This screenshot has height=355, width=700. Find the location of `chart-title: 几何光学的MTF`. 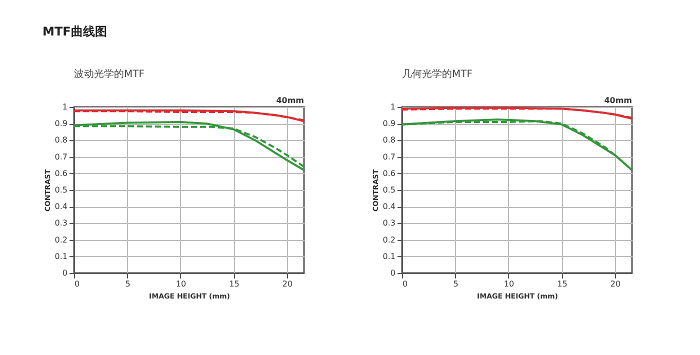

chart-title: 几何光学的MTF is located at coordinates (437, 74).